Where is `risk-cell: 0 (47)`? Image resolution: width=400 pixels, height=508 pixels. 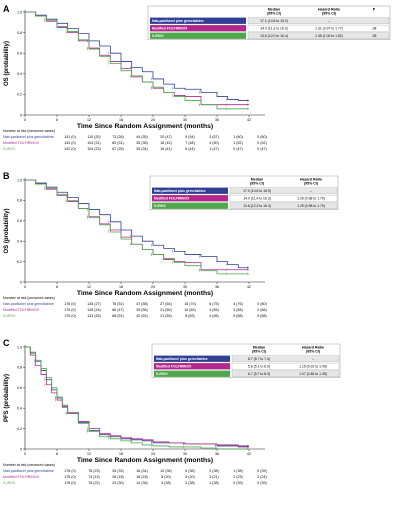 risk-cell: 0 (47) is located at coordinates (261, 149).